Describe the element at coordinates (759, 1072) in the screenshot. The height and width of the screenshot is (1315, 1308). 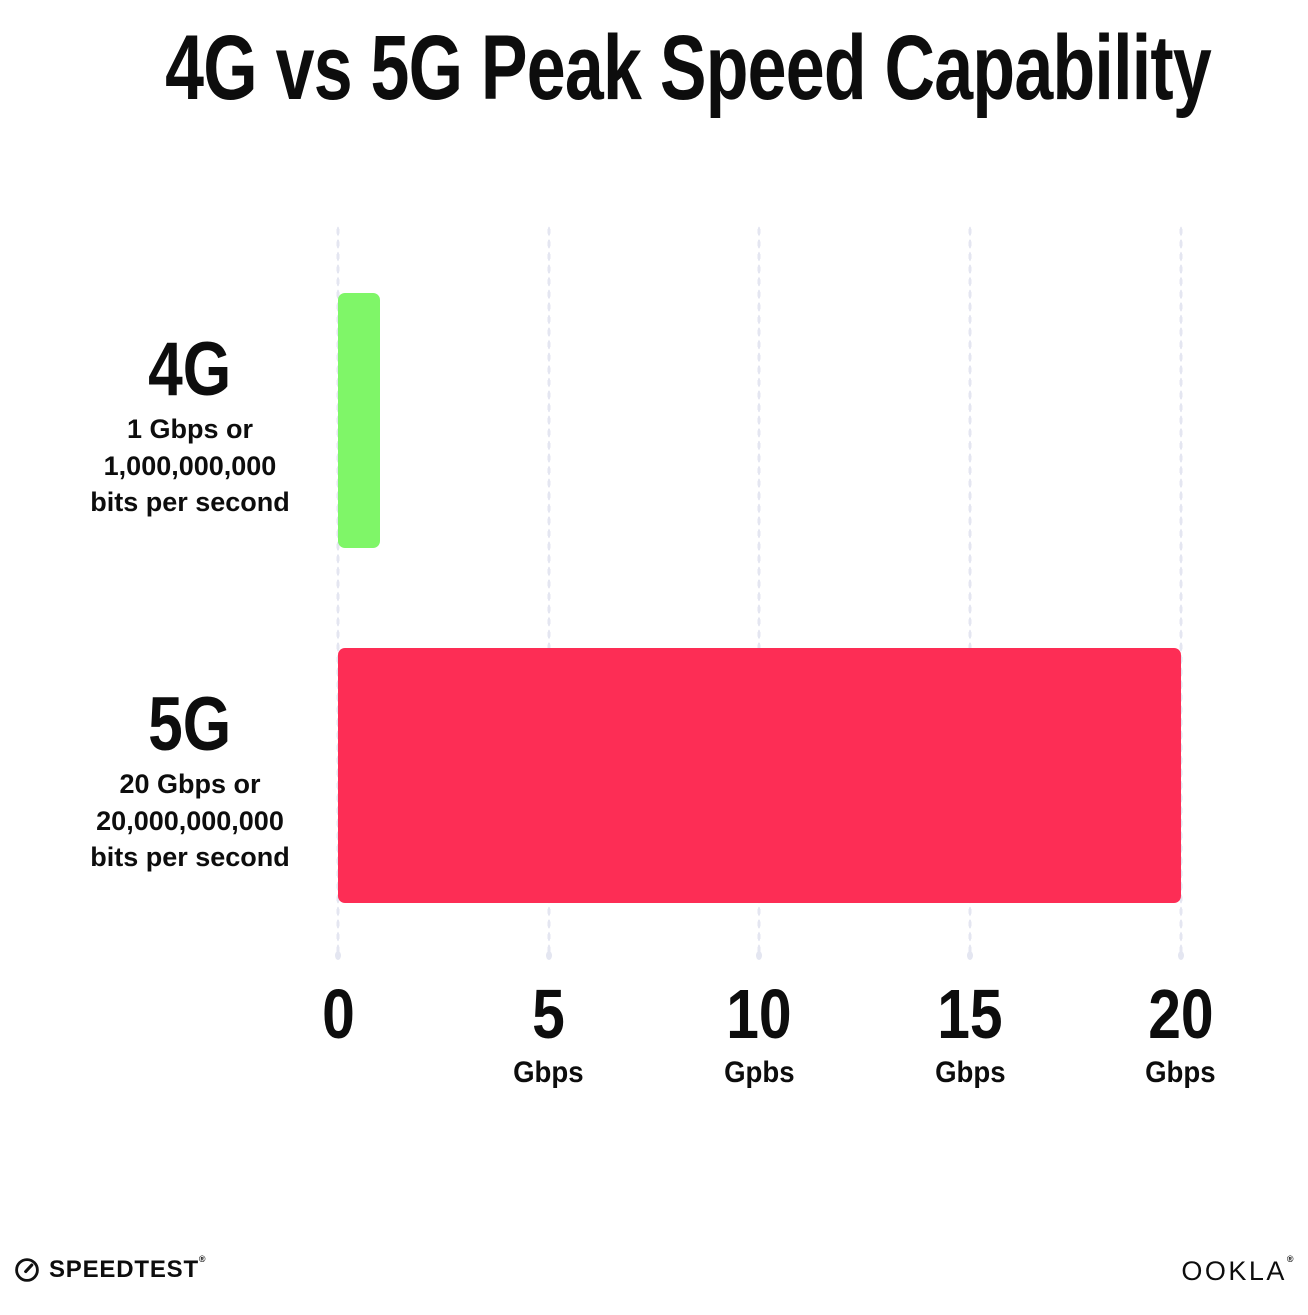
I see `x-tick-unit: Gpbs` at that location.